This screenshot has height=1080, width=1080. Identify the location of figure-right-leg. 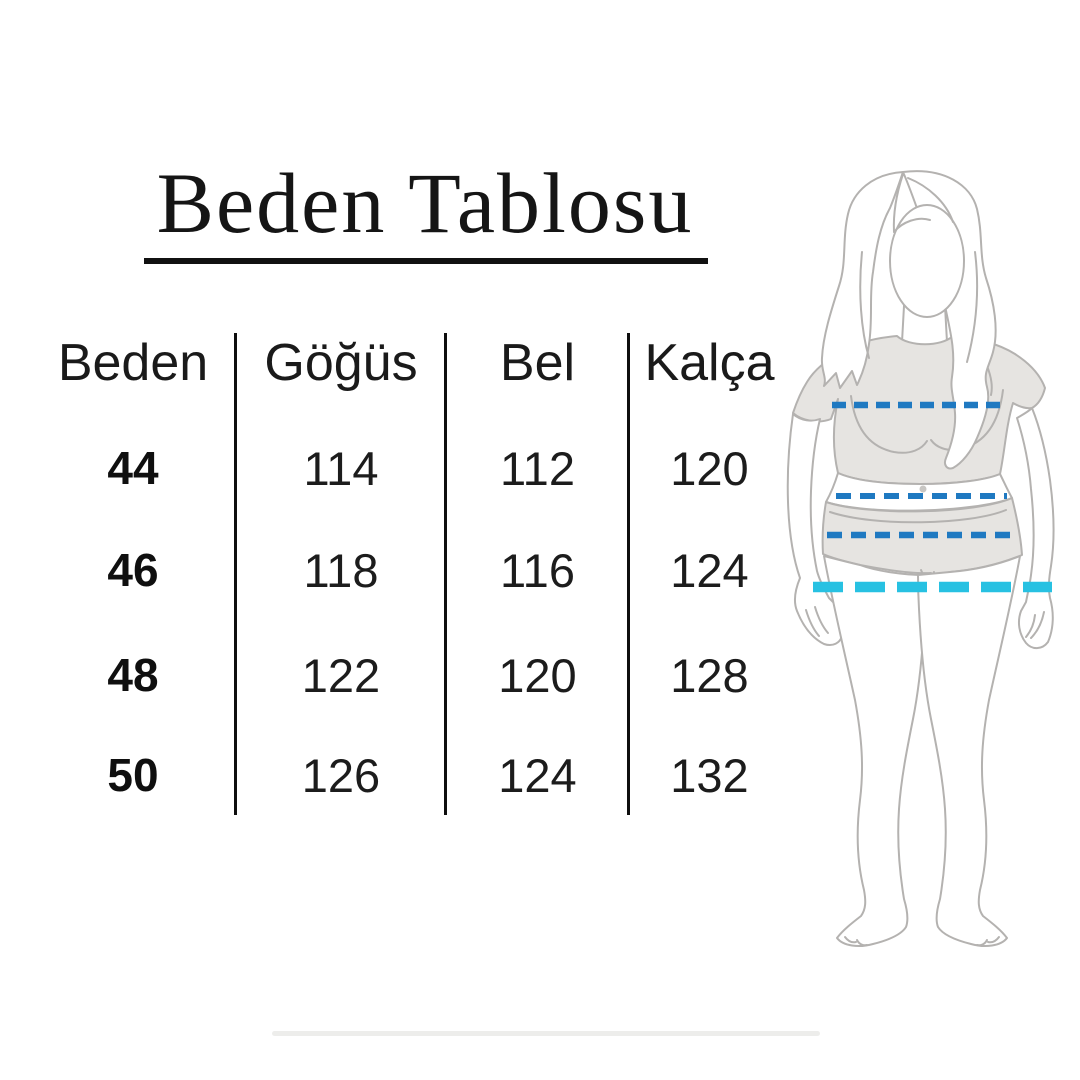
(969, 751).